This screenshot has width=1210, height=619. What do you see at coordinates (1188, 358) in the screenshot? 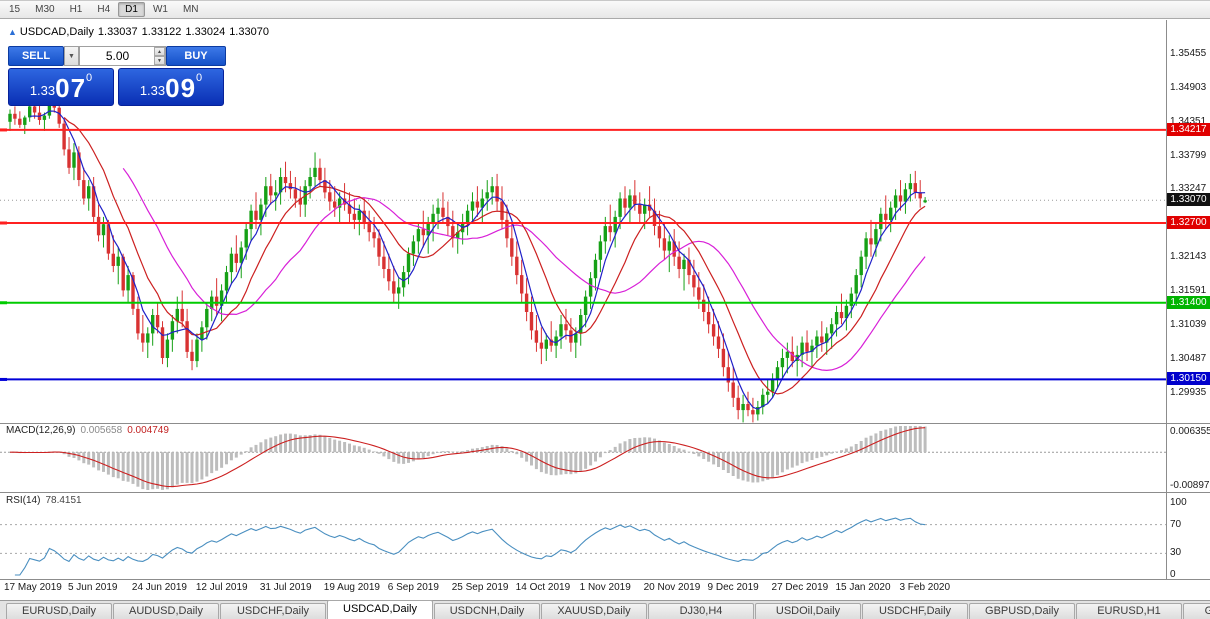
I see `price-axis-label: 1.30487` at bounding box center [1188, 358].